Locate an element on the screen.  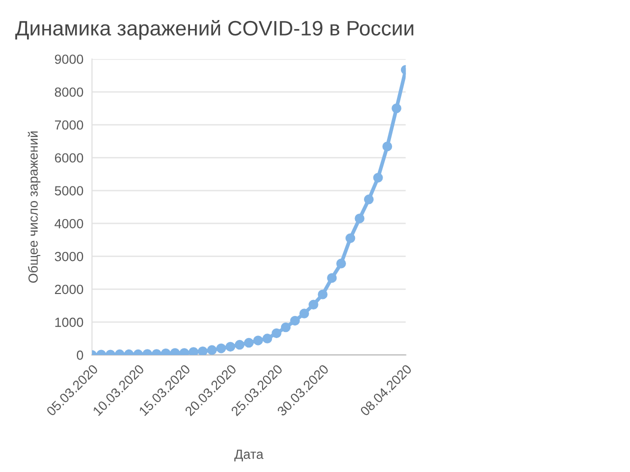
y-tick-label: 1000 is located at coordinates (69, 322).